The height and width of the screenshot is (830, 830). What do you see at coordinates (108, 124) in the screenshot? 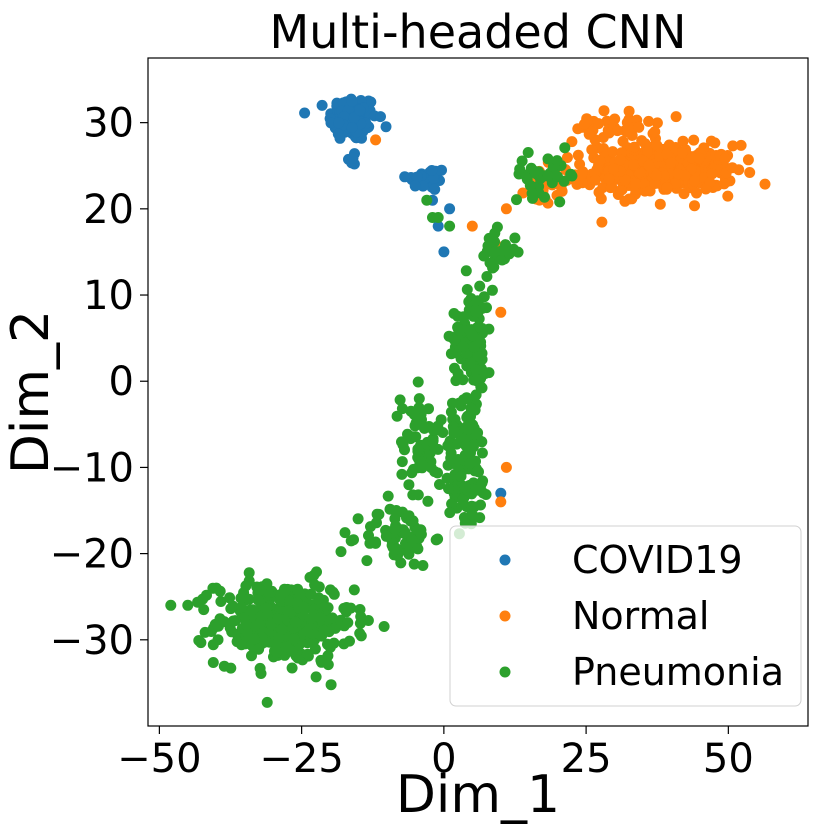
I see `y-tick-label: 30` at bounding box center [108, 124].